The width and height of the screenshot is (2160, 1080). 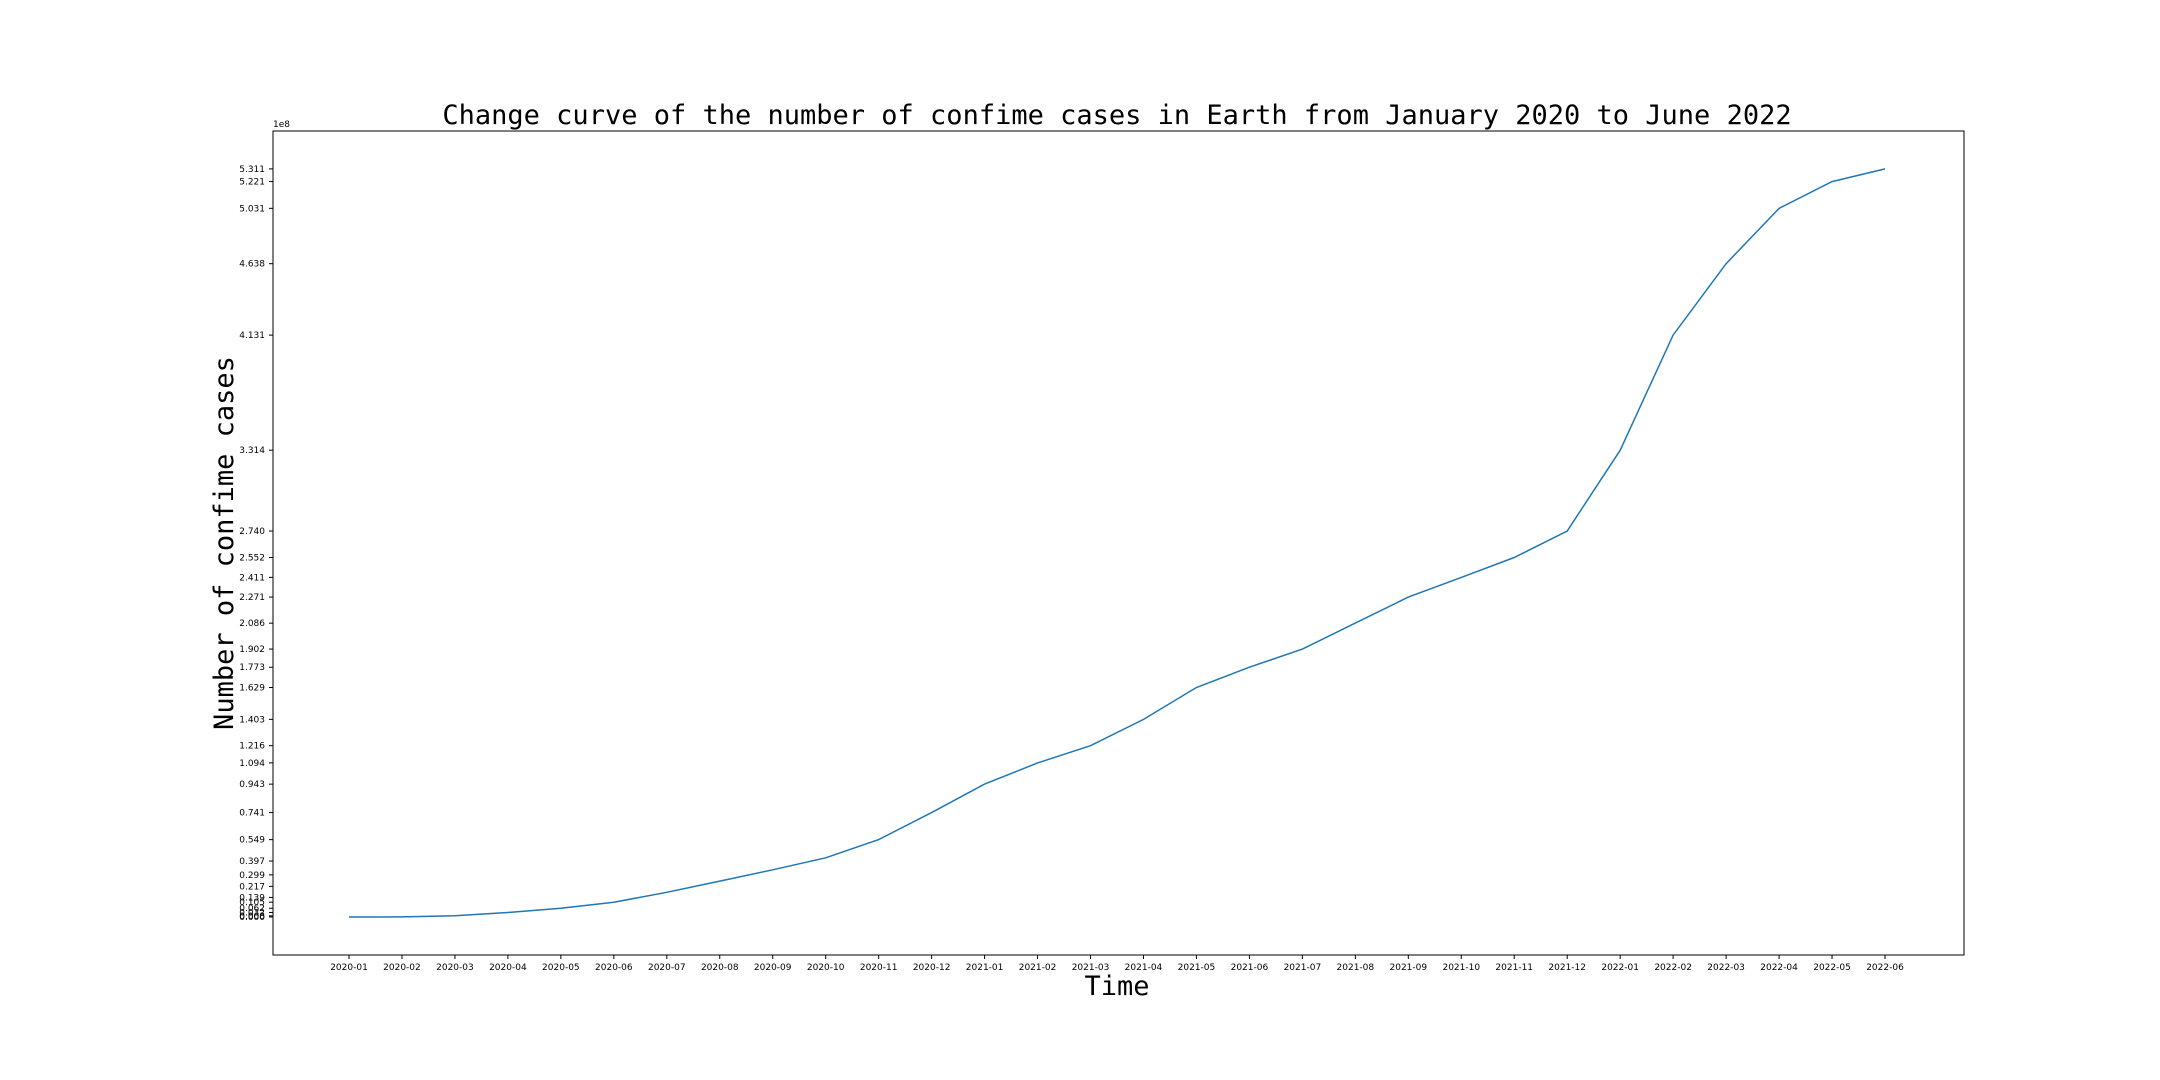 I want to click on x-tick-label: 2021-05, so click(x=1197, y=968).